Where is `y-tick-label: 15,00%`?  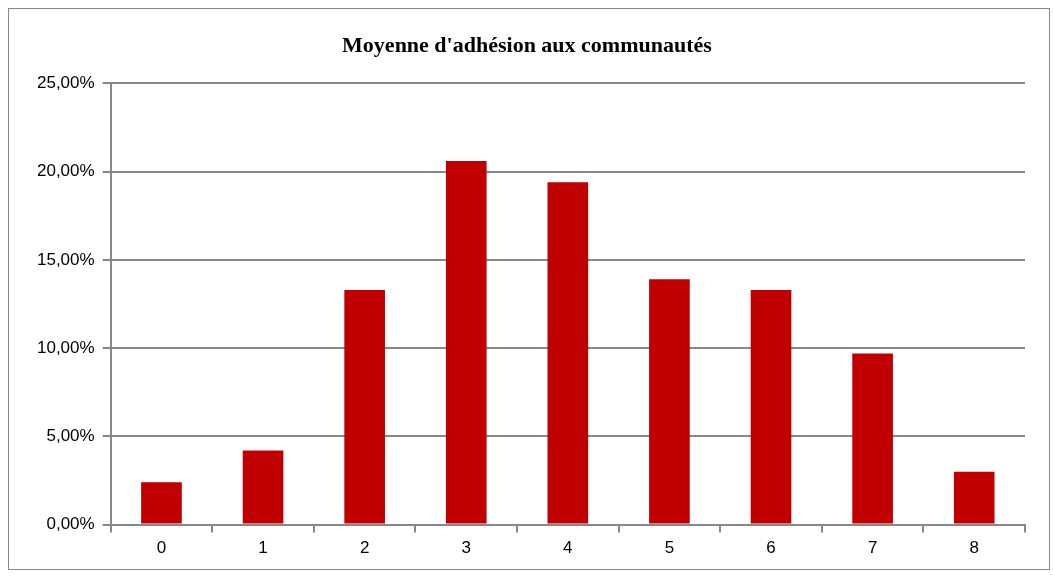 y-tick-label: 15,00% is located at coordinates (65, 259).